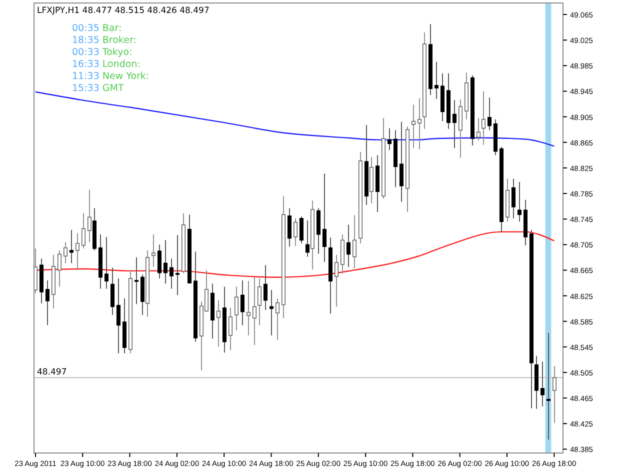 This screenshot has width=625, height=469. I want to click on annotation: 00:35 Bar:, so click(97, 28).